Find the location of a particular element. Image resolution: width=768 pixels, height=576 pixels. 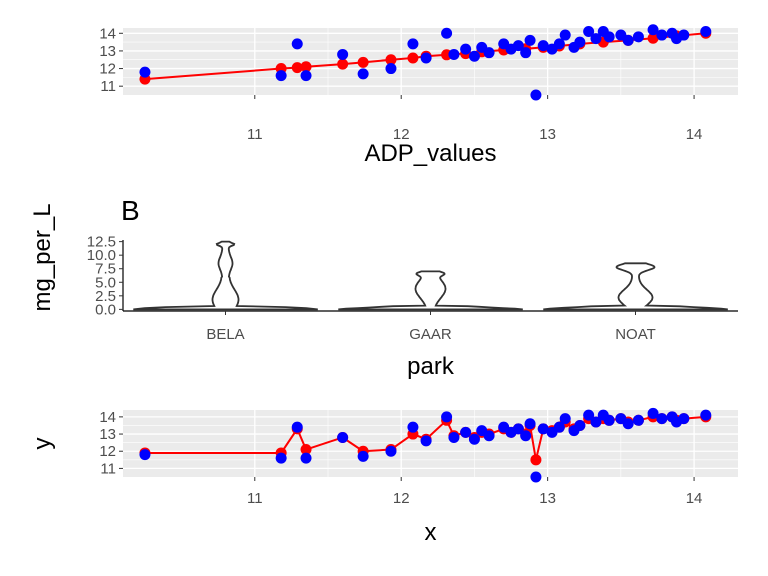

panel-b-tick-label-y: 10.0 is located at coordinates (101, 255).